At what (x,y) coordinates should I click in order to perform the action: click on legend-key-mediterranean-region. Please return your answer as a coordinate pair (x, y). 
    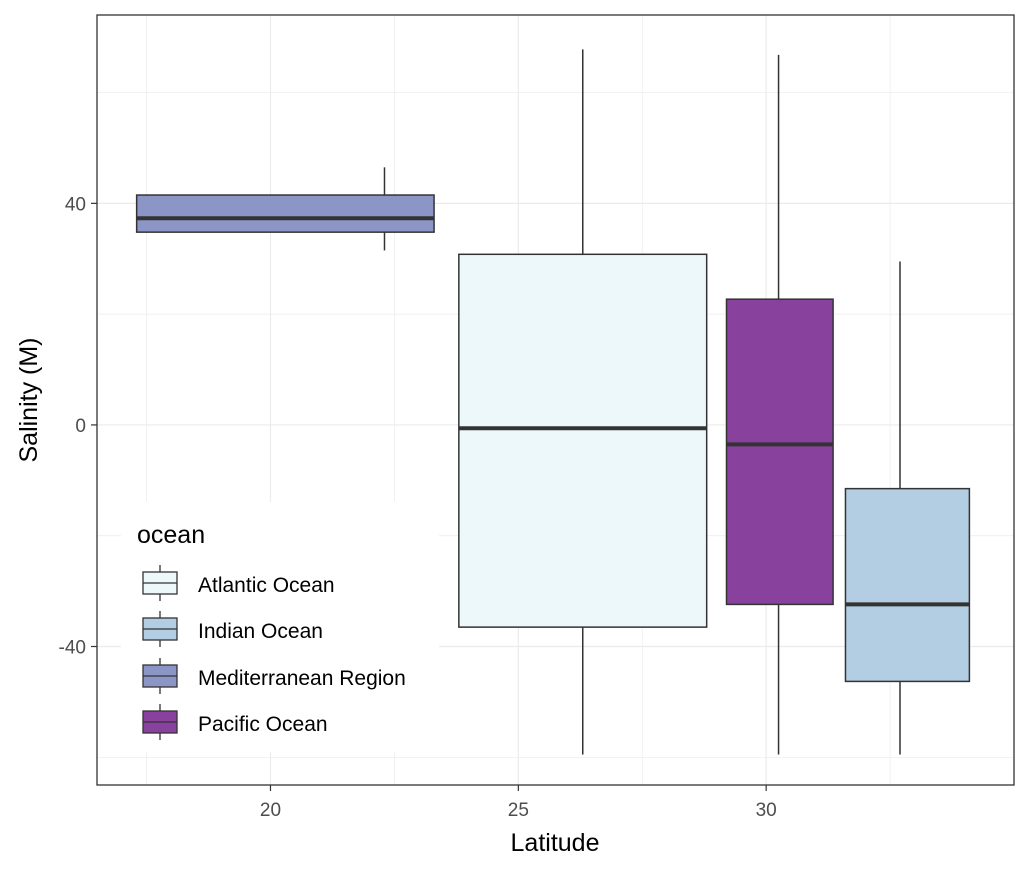
    Looking at the image, I should click on (160, 676).